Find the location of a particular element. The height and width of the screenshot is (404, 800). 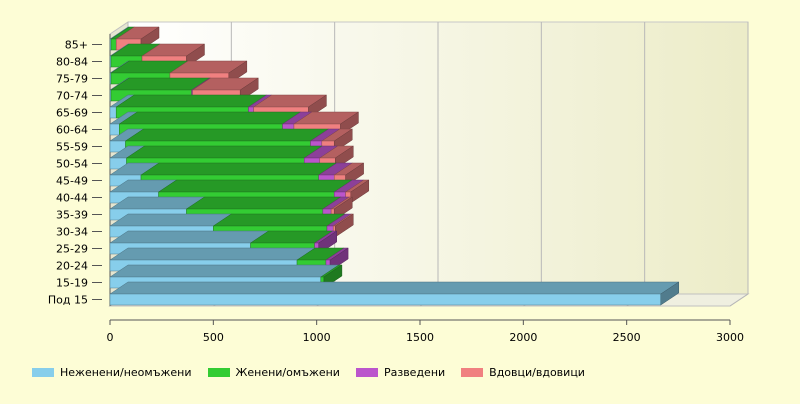

legend-label: Женени/омъжени is located at coordinates (287, 372).